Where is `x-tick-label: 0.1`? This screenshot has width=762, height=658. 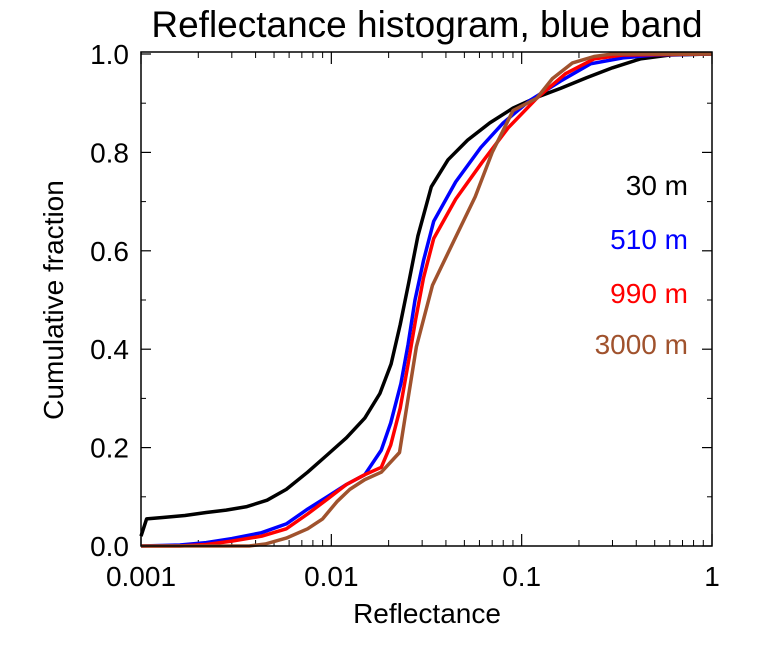 x-tick-label: 0.1 is located at coordinates (521, 576).